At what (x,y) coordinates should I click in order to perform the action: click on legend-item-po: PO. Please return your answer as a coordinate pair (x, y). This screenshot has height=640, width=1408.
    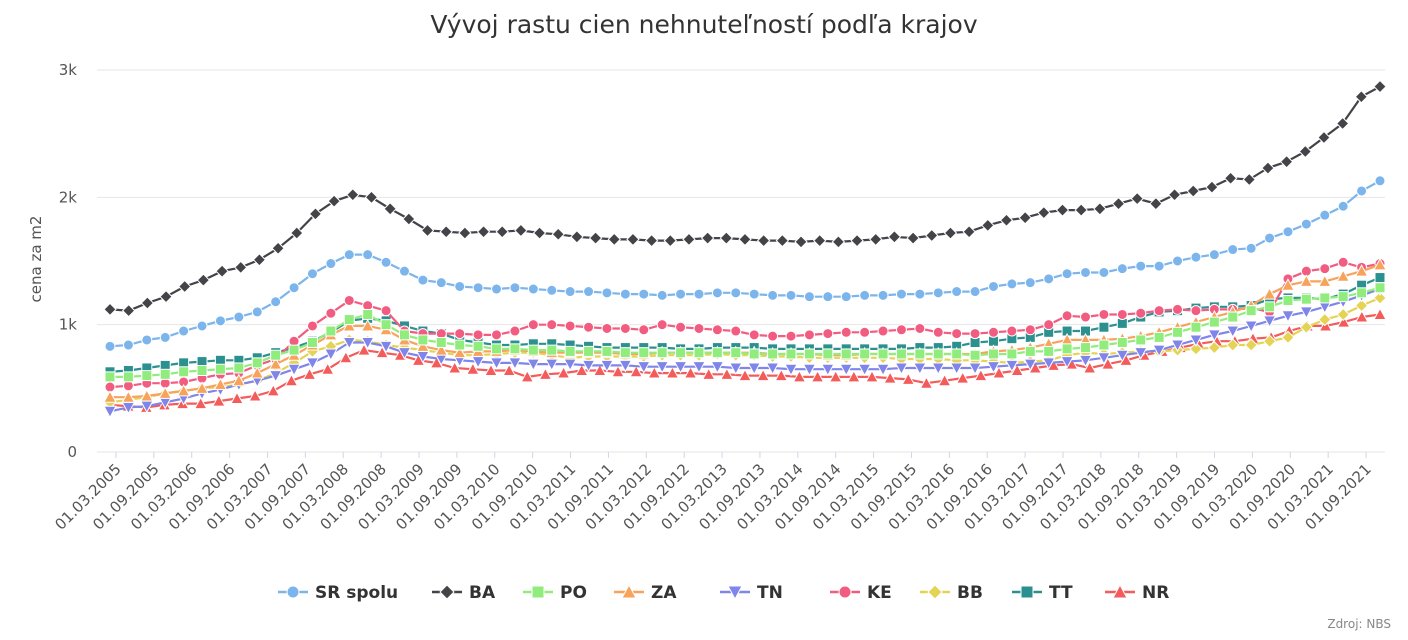
    Looking at the image, I should click on (555, 593).